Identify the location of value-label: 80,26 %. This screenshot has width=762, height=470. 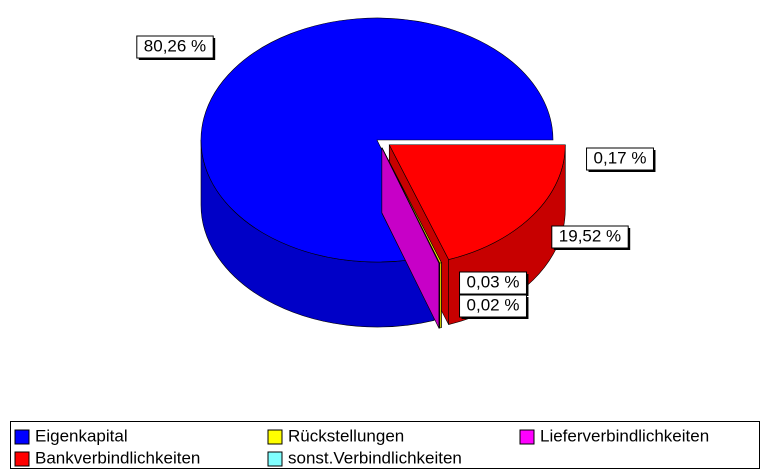
(175, 45).